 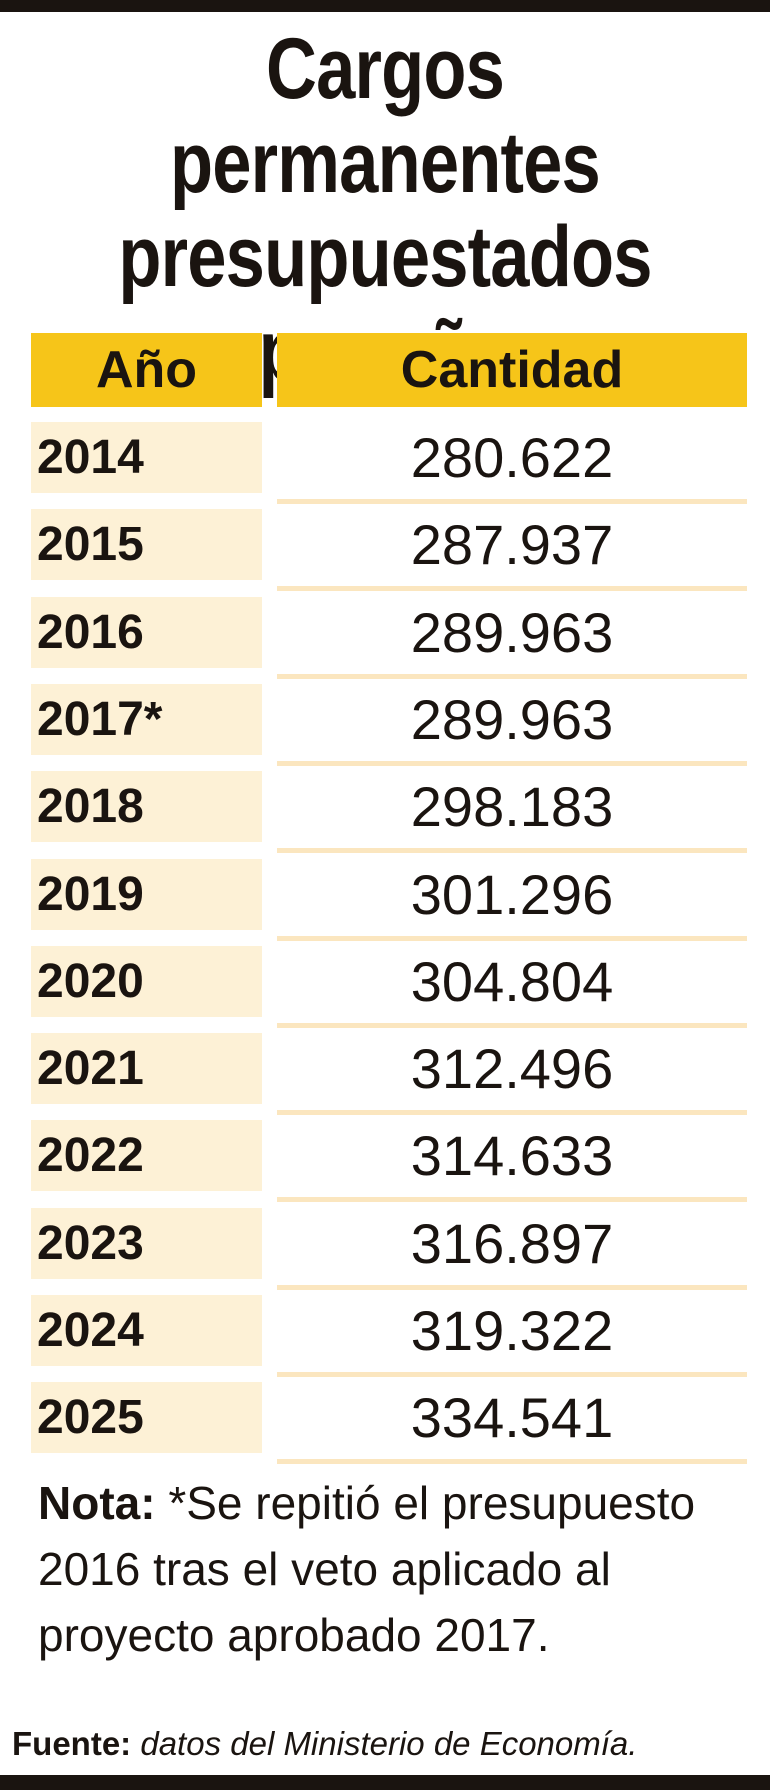 What do you see at coordinates (385, 1782) in the screenshot?
I see `bottom-rule` at bounding box center [385, 1782].